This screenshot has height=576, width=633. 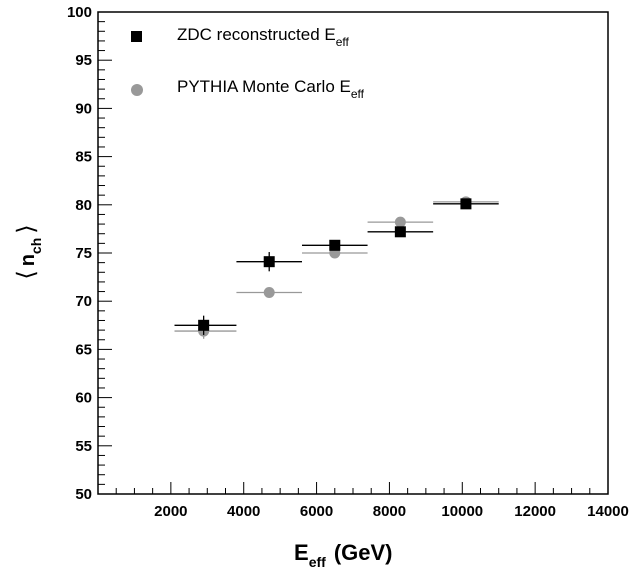 I want to click on x-tick-label: 12000, so click(x=535, y=511).